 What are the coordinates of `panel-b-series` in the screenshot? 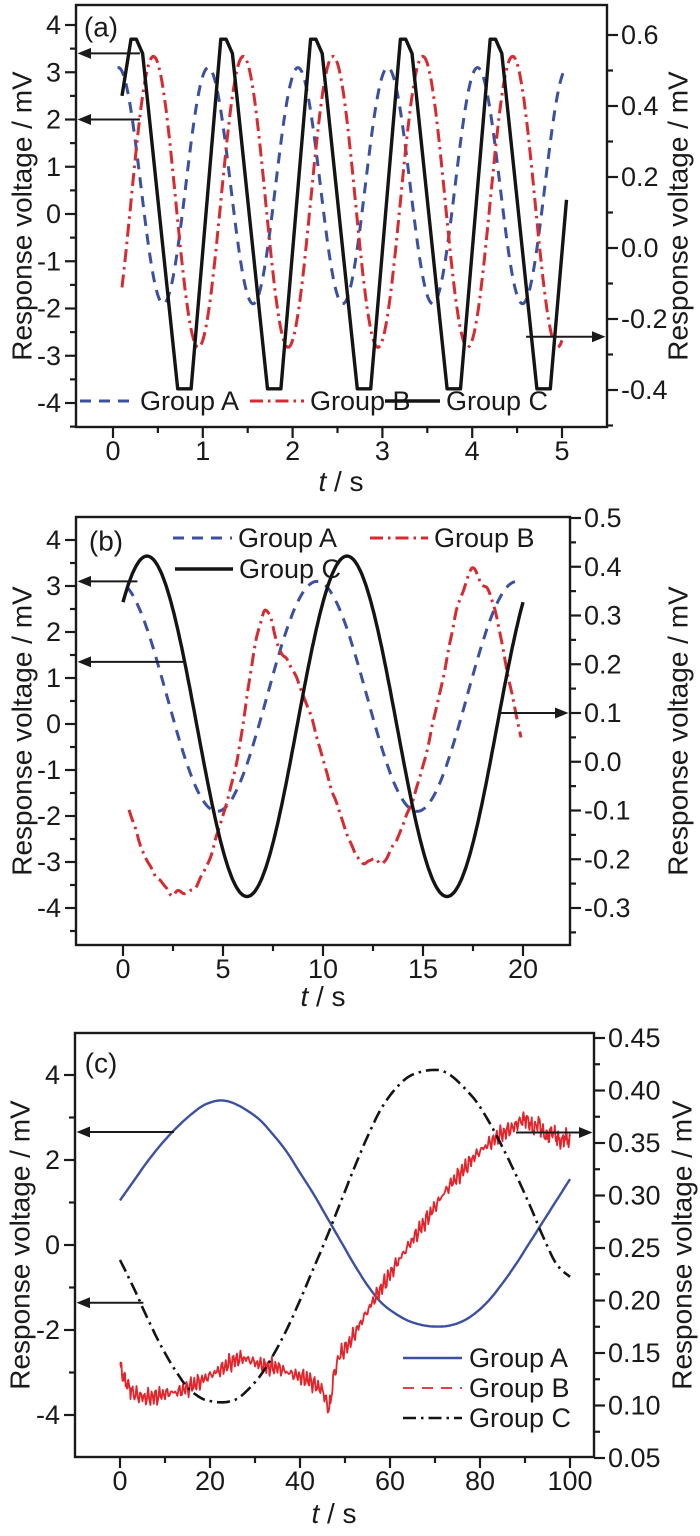 It's located at (323, 726).